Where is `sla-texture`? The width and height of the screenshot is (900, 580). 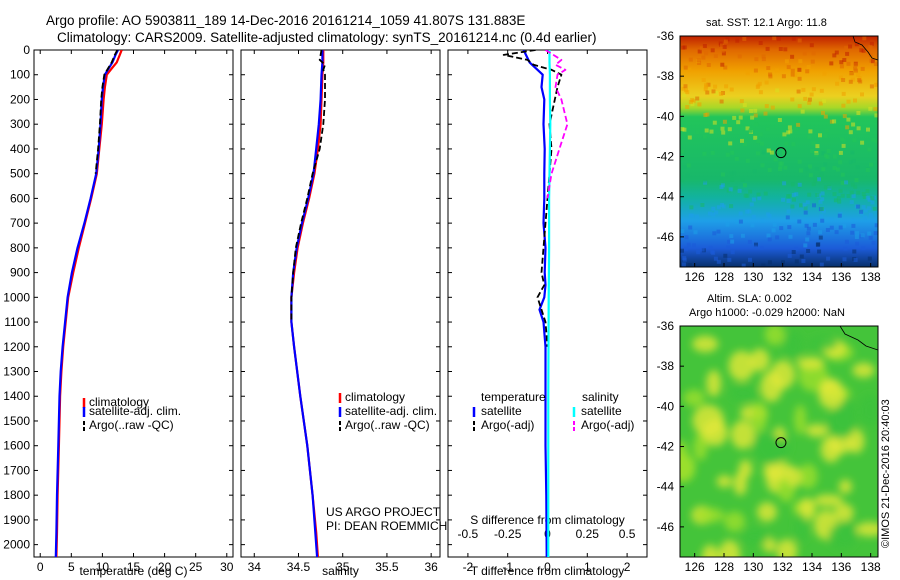 sla-texture is located at coordinates (779, 441).